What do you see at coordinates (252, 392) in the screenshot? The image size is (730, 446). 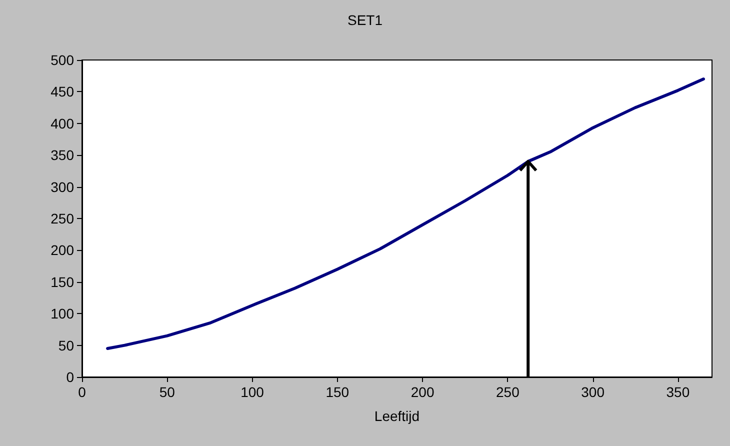 I see `x-tick-label: 100` at bounding box center [252, 392].